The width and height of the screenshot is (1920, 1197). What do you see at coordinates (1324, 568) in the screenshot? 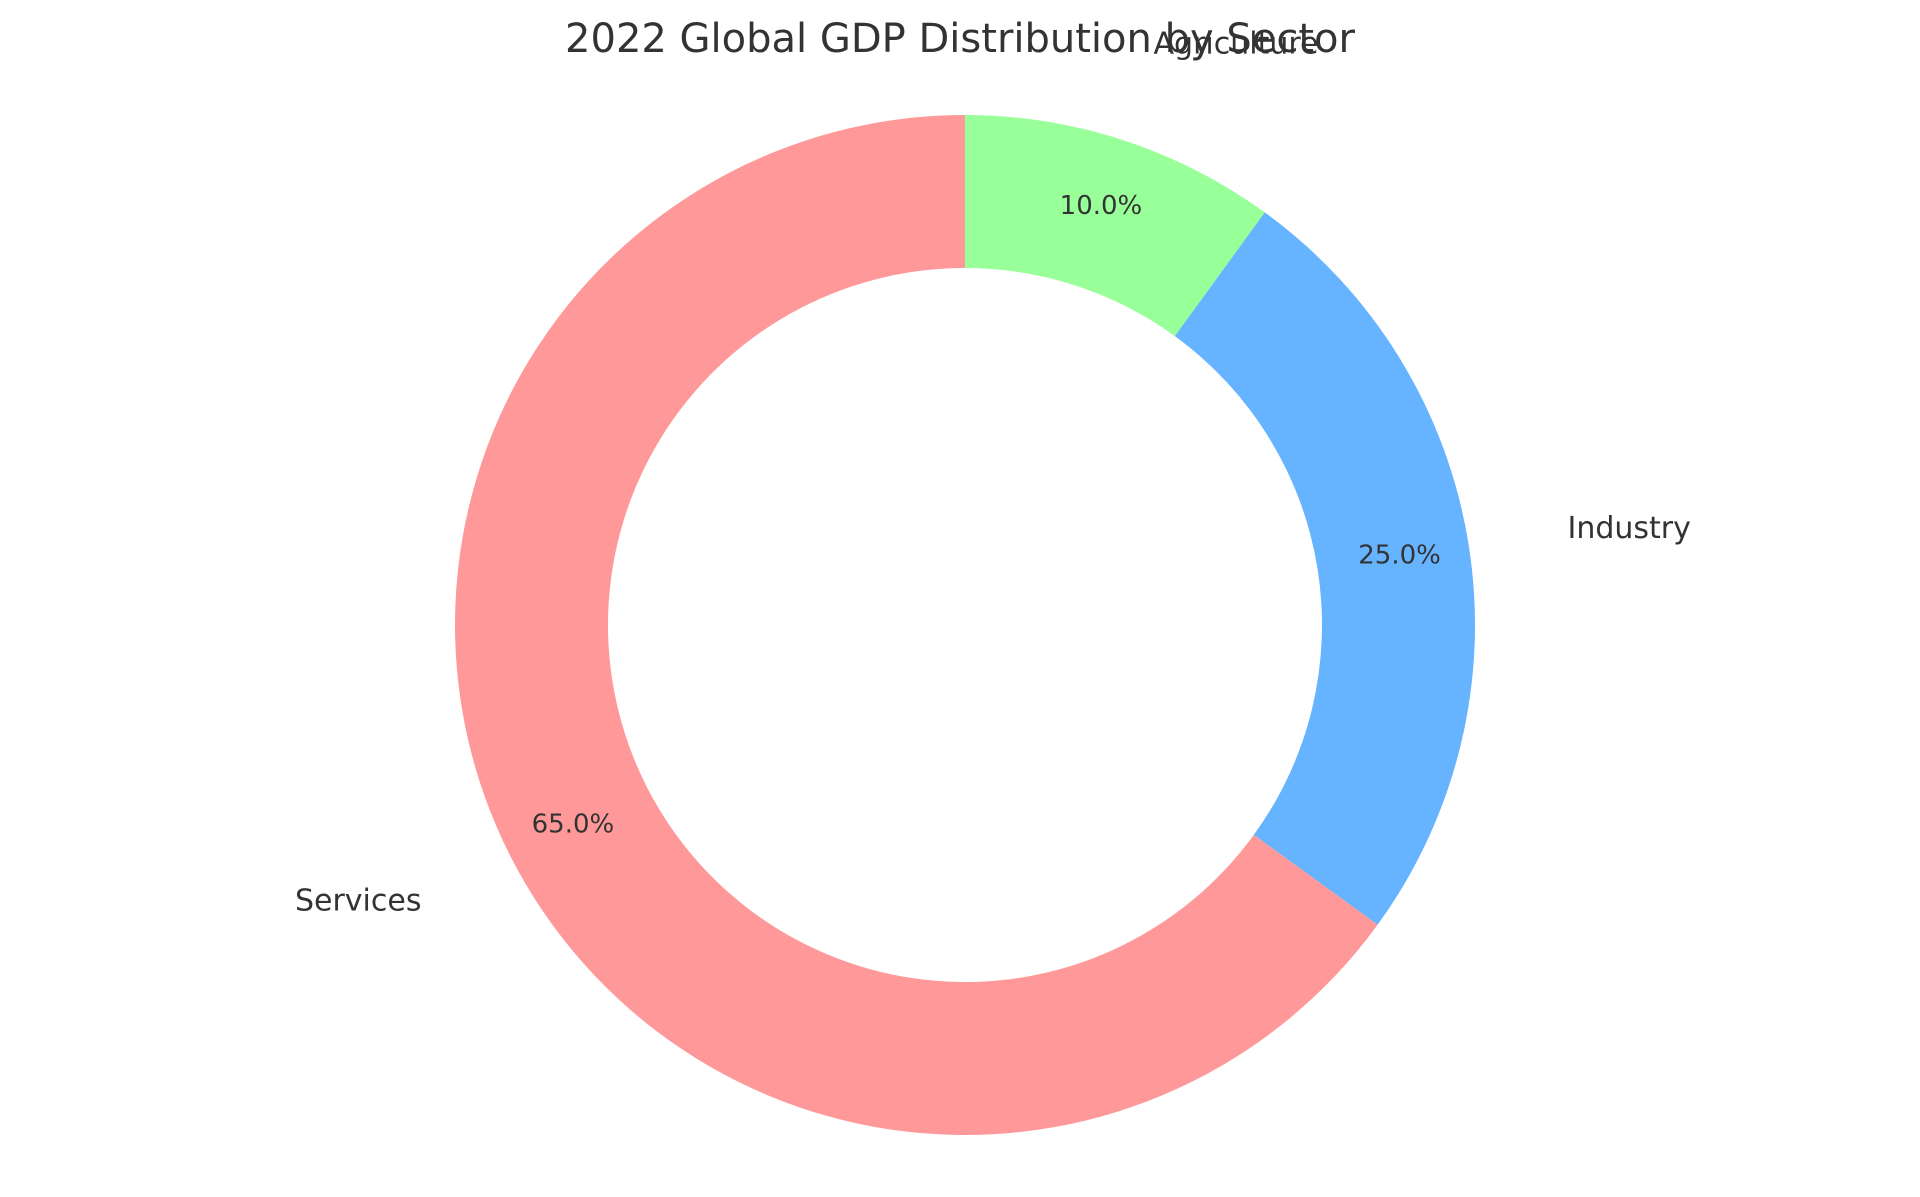
I see `slice-industry` at bounding box center [1324, 568].